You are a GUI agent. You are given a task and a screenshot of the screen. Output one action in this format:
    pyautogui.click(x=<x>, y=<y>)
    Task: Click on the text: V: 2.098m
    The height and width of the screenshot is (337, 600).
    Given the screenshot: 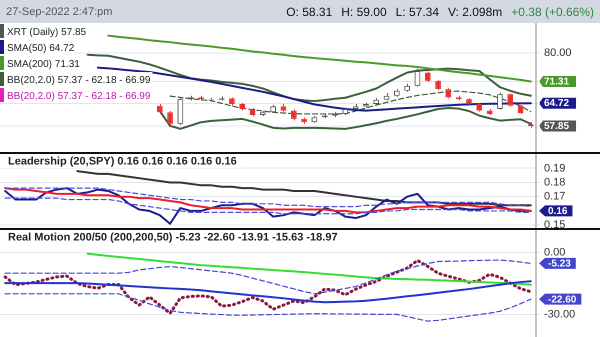 What is the action you would take?
    pyautogui.click(x=475, y=11)
    